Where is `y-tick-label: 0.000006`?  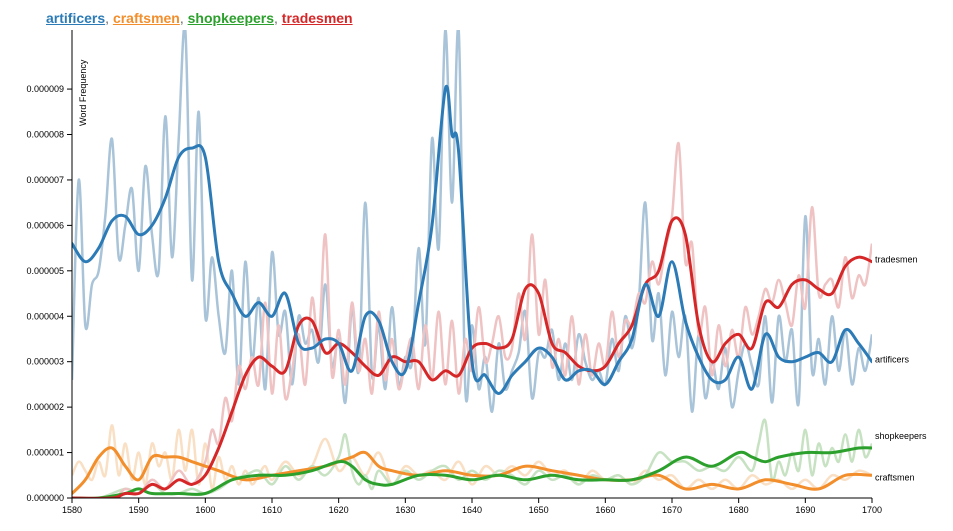 y-tick-label: 0.000006 is located at coordinates (45, 225).